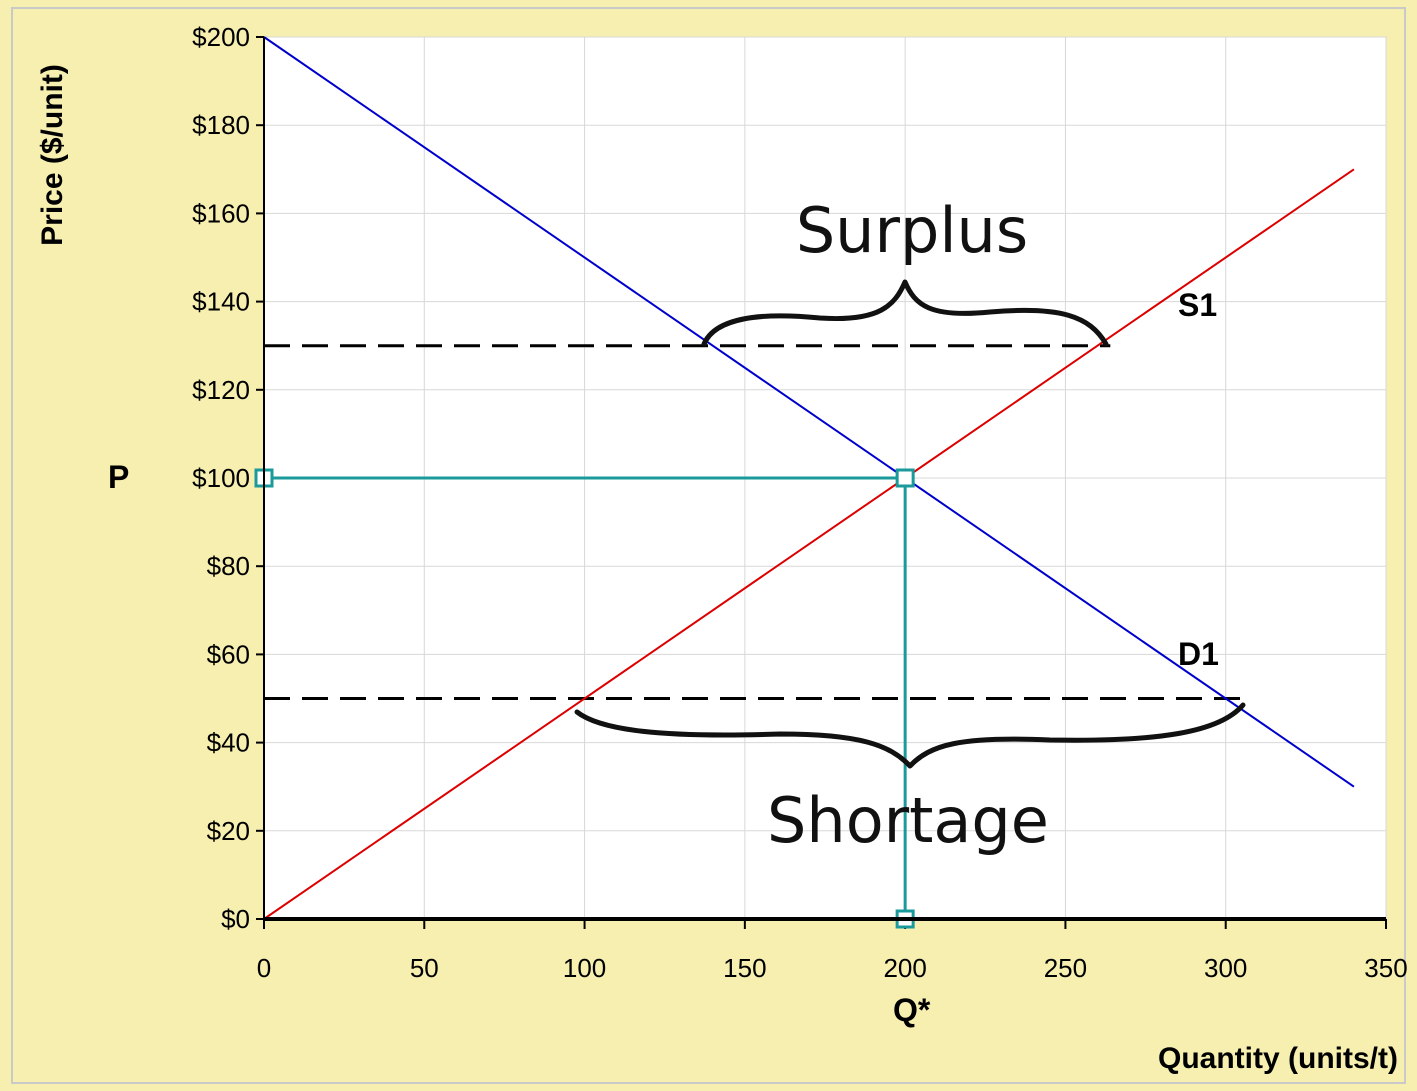 The width and height of the screenshot is (1417, 1091). Describe the element at coordinates (1278, 1058) in the screenshot. I see `x-axis-title: Quantity (units/t)` at that location.